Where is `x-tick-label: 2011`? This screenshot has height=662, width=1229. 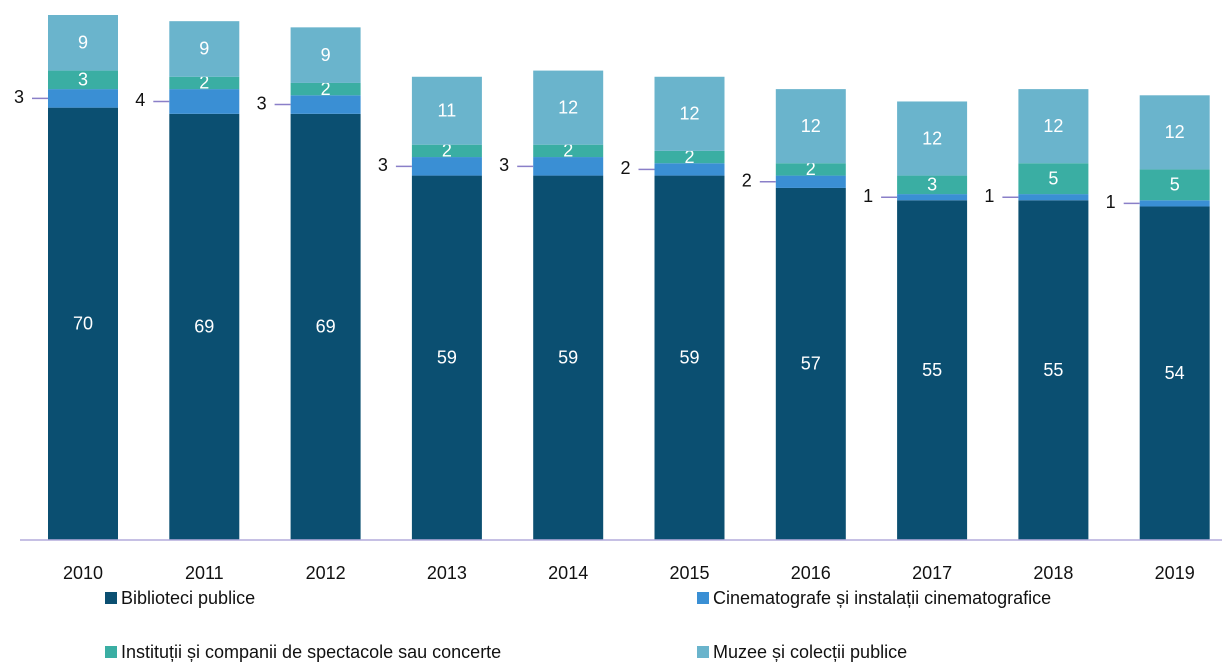 x-tick-label: 2011 is located at coordinates (204, 573).